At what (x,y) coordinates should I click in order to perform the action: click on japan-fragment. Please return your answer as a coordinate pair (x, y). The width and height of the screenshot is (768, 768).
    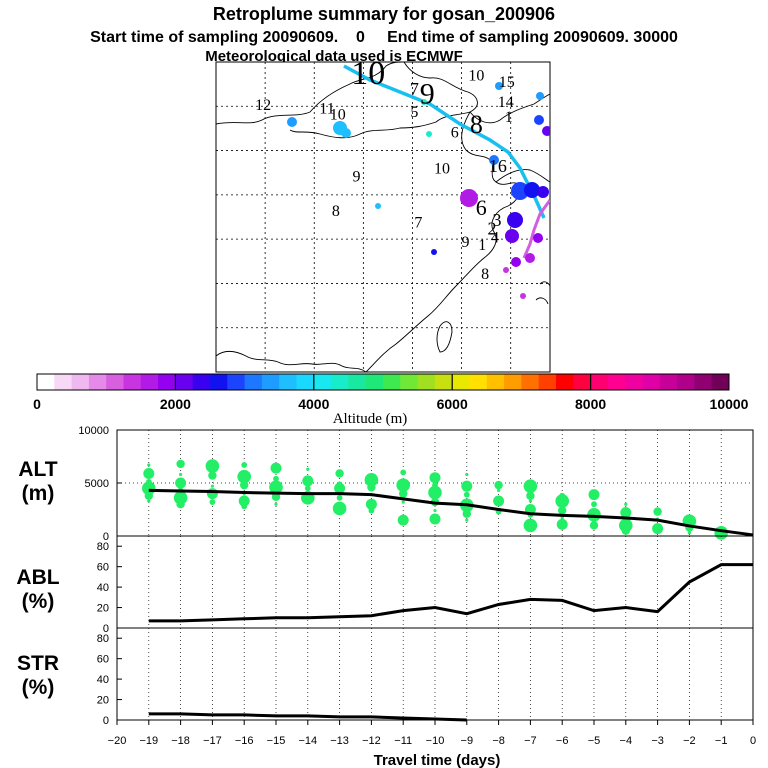
    Looking at the image, I should click on (542, 293).